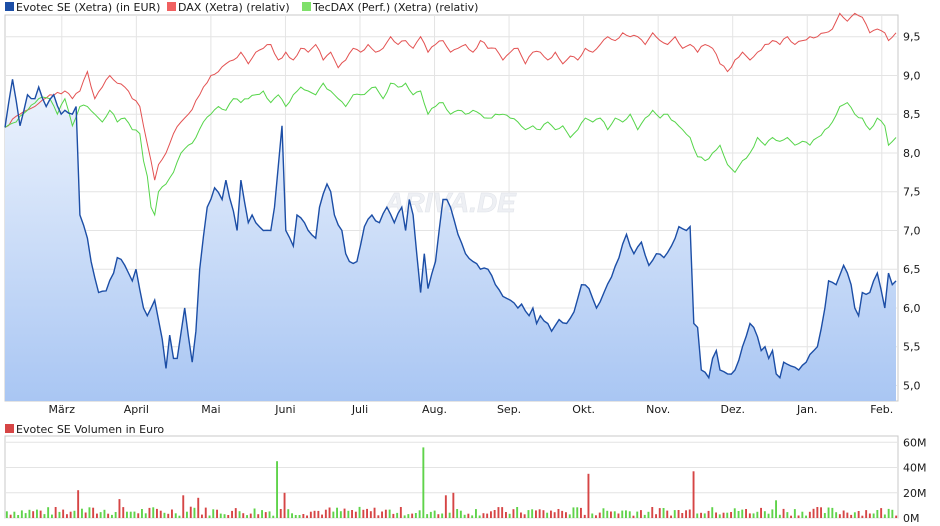 The image size is (940, 526). I want to click on legend-swatch-dax, so click(171, 6).